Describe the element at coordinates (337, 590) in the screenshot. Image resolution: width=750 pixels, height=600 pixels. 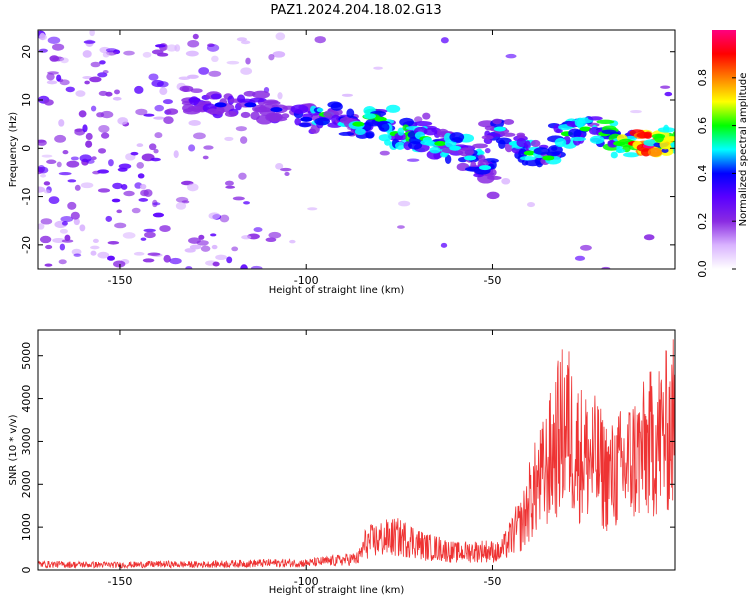
I see `snr-x-label: Height of straight line (km)` at that location.